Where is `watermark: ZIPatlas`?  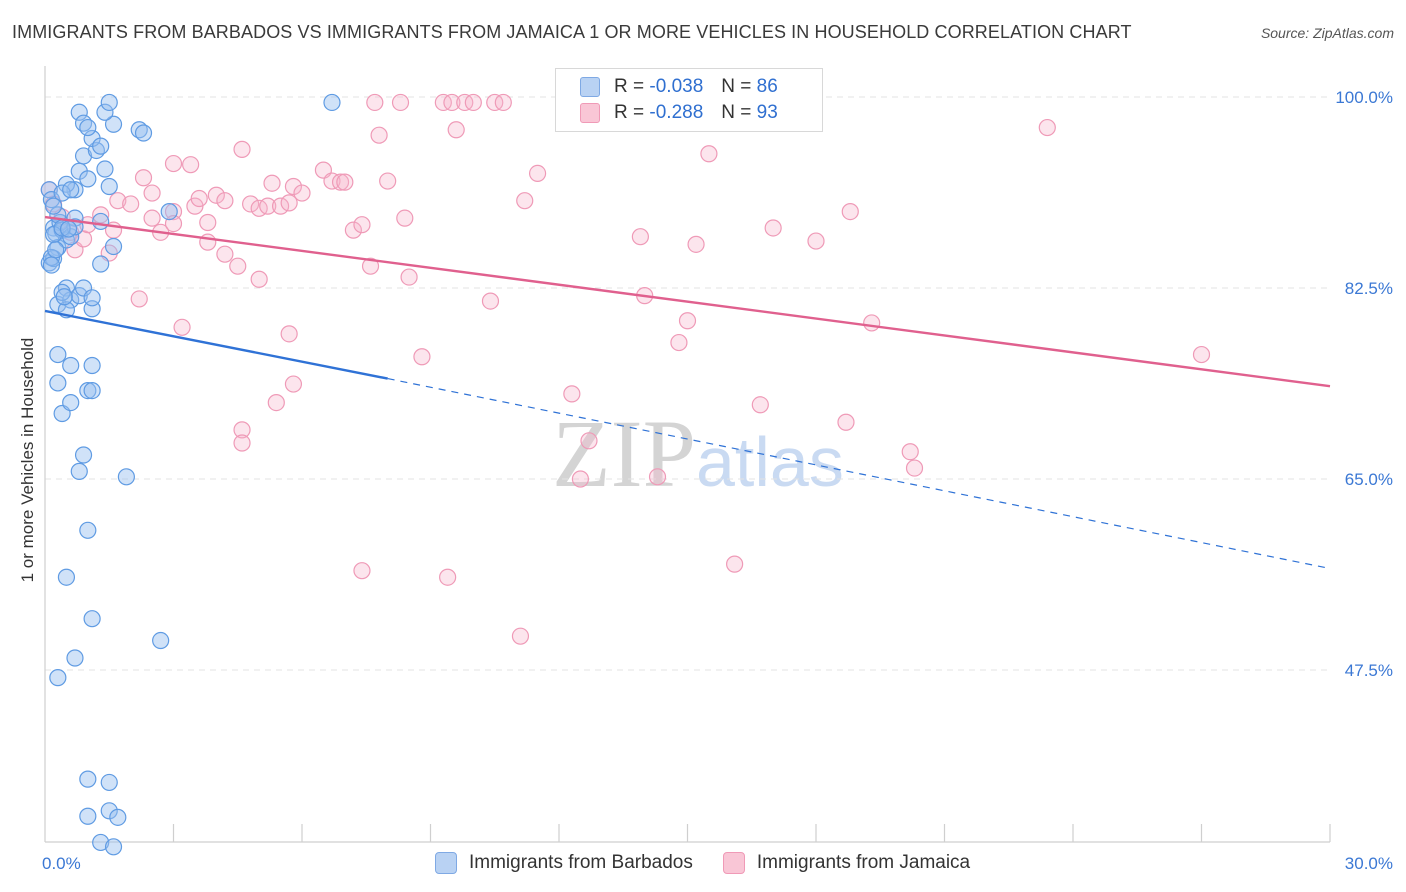
watermark: ZIPatlas is located at coordinates (698, 453).